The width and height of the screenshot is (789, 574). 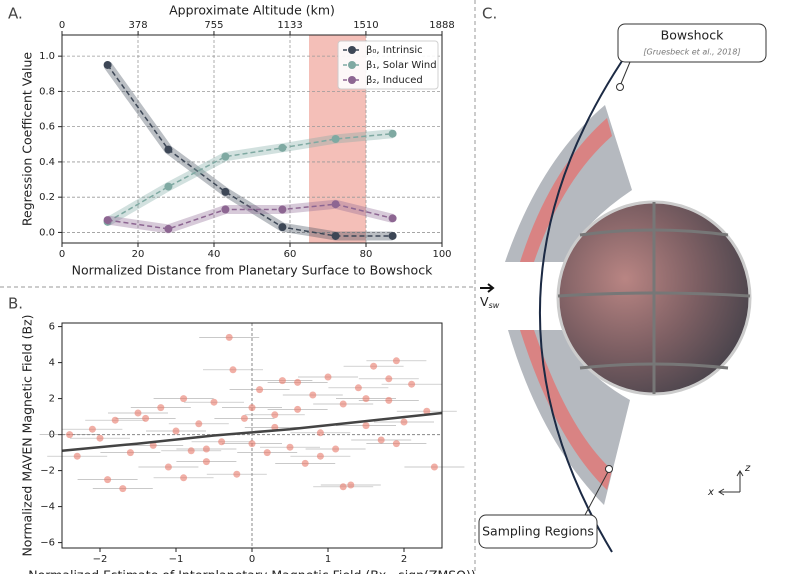 What do you see at coordinates (47, 56) in the screenshot?
I see `y-tick-label: 1.0` at bounding box center [47, 56].